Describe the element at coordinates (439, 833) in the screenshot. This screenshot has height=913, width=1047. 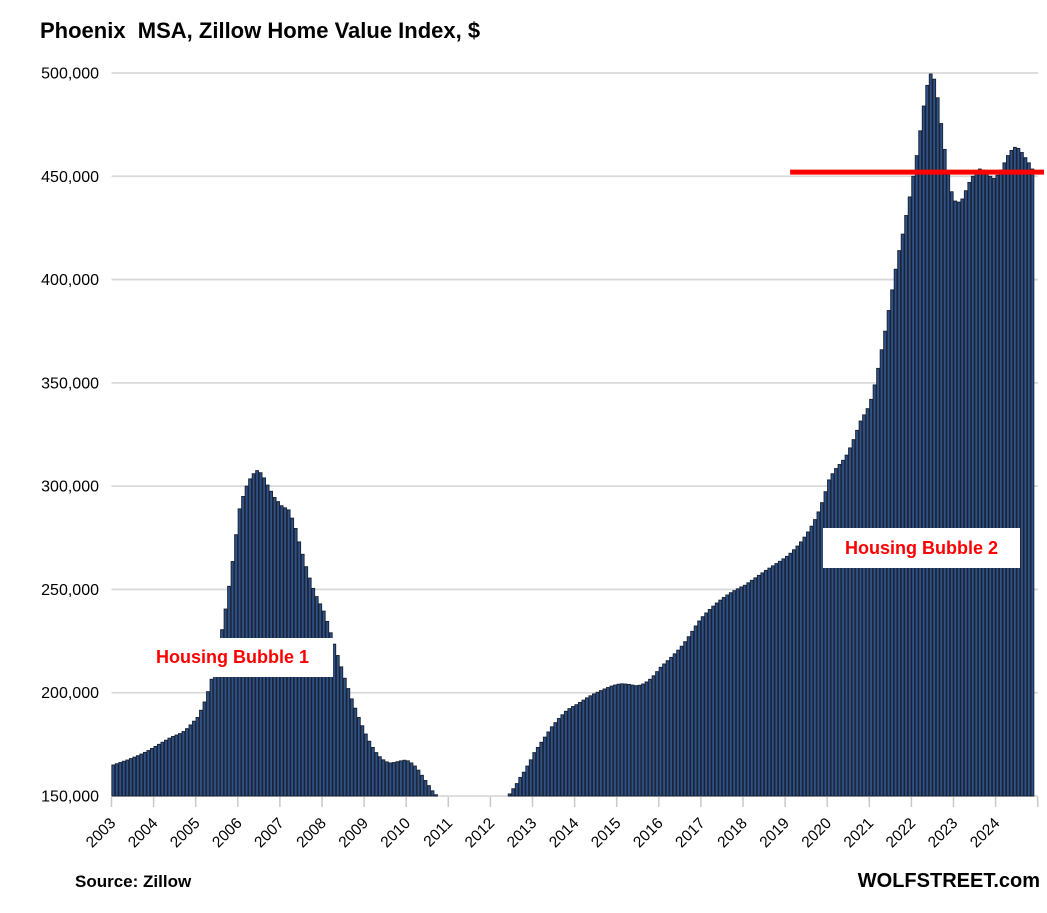
I see `x-axis-label: 2011` at that location.